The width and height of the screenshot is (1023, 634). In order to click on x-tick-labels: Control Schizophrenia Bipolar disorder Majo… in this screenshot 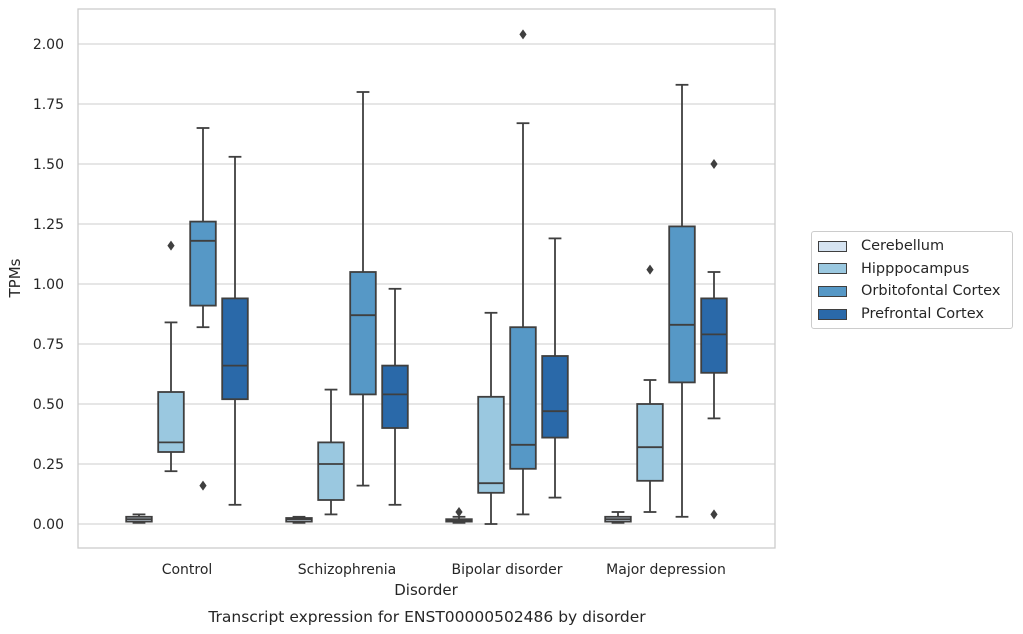, I will do `click(444, 570)`.